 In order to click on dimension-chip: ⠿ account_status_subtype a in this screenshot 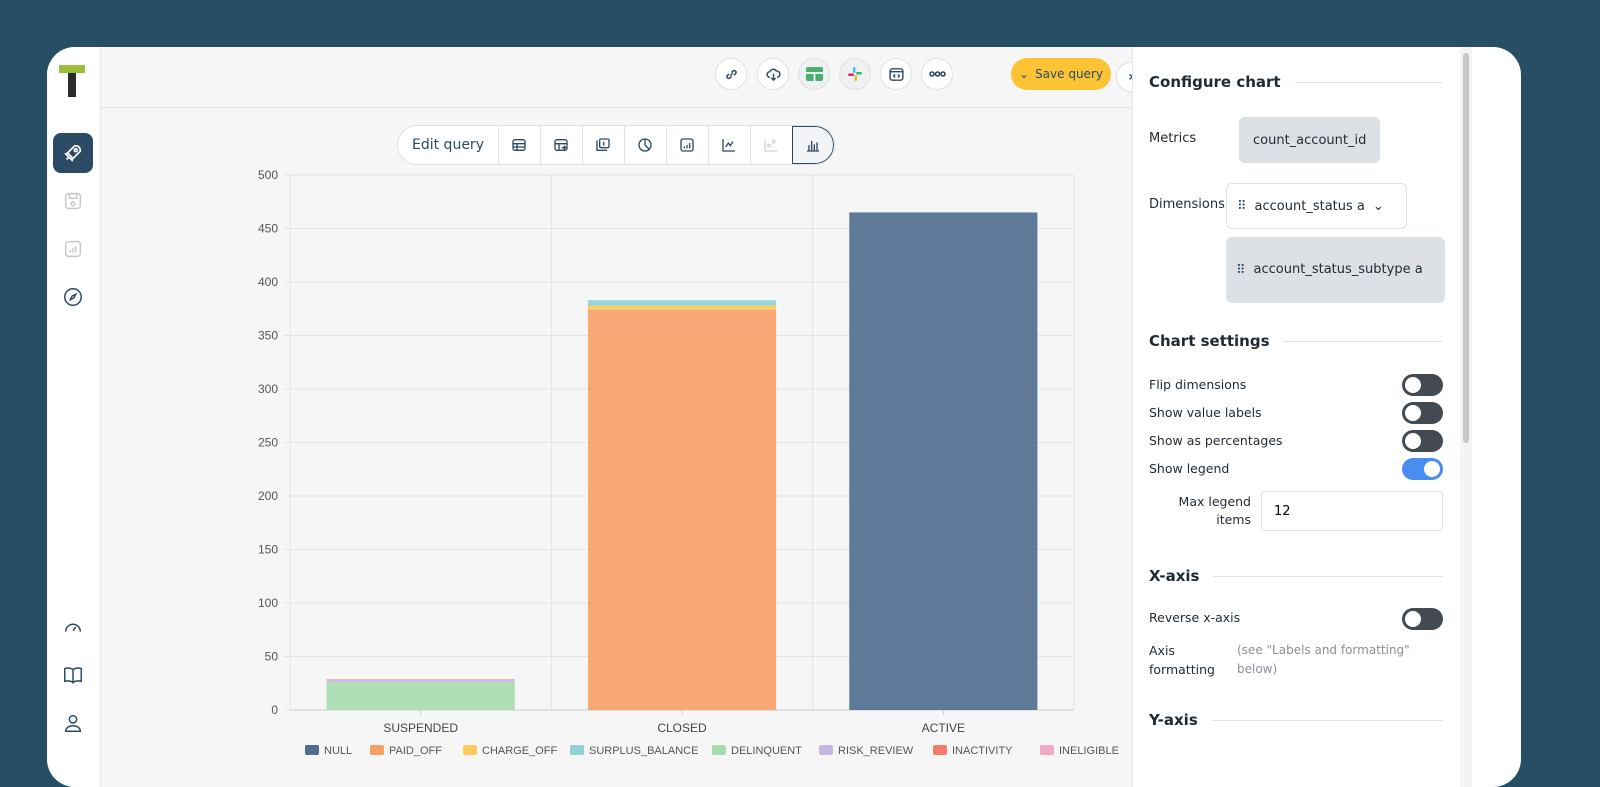, I will do `click(1335, 270)`.